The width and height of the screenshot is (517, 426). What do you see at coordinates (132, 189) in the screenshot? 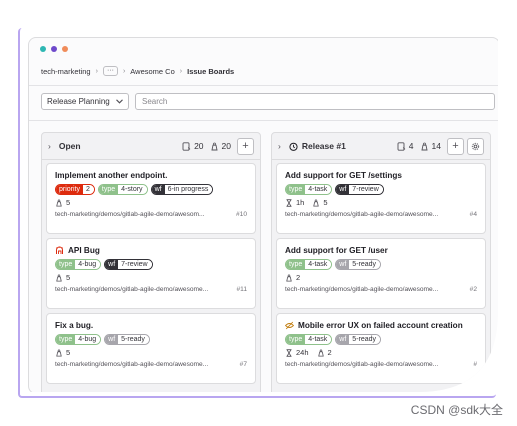
I see `label-value: 4-story` at bounding box center [132, 189].